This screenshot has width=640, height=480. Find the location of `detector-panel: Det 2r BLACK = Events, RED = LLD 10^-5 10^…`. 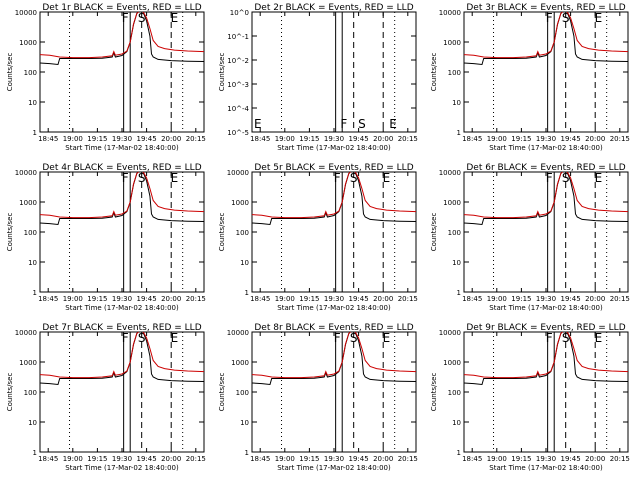

detector-panel: Det 2r BLACK = Events, RED = LLD 10^-5 10^… is located at coordinates (318, 77).